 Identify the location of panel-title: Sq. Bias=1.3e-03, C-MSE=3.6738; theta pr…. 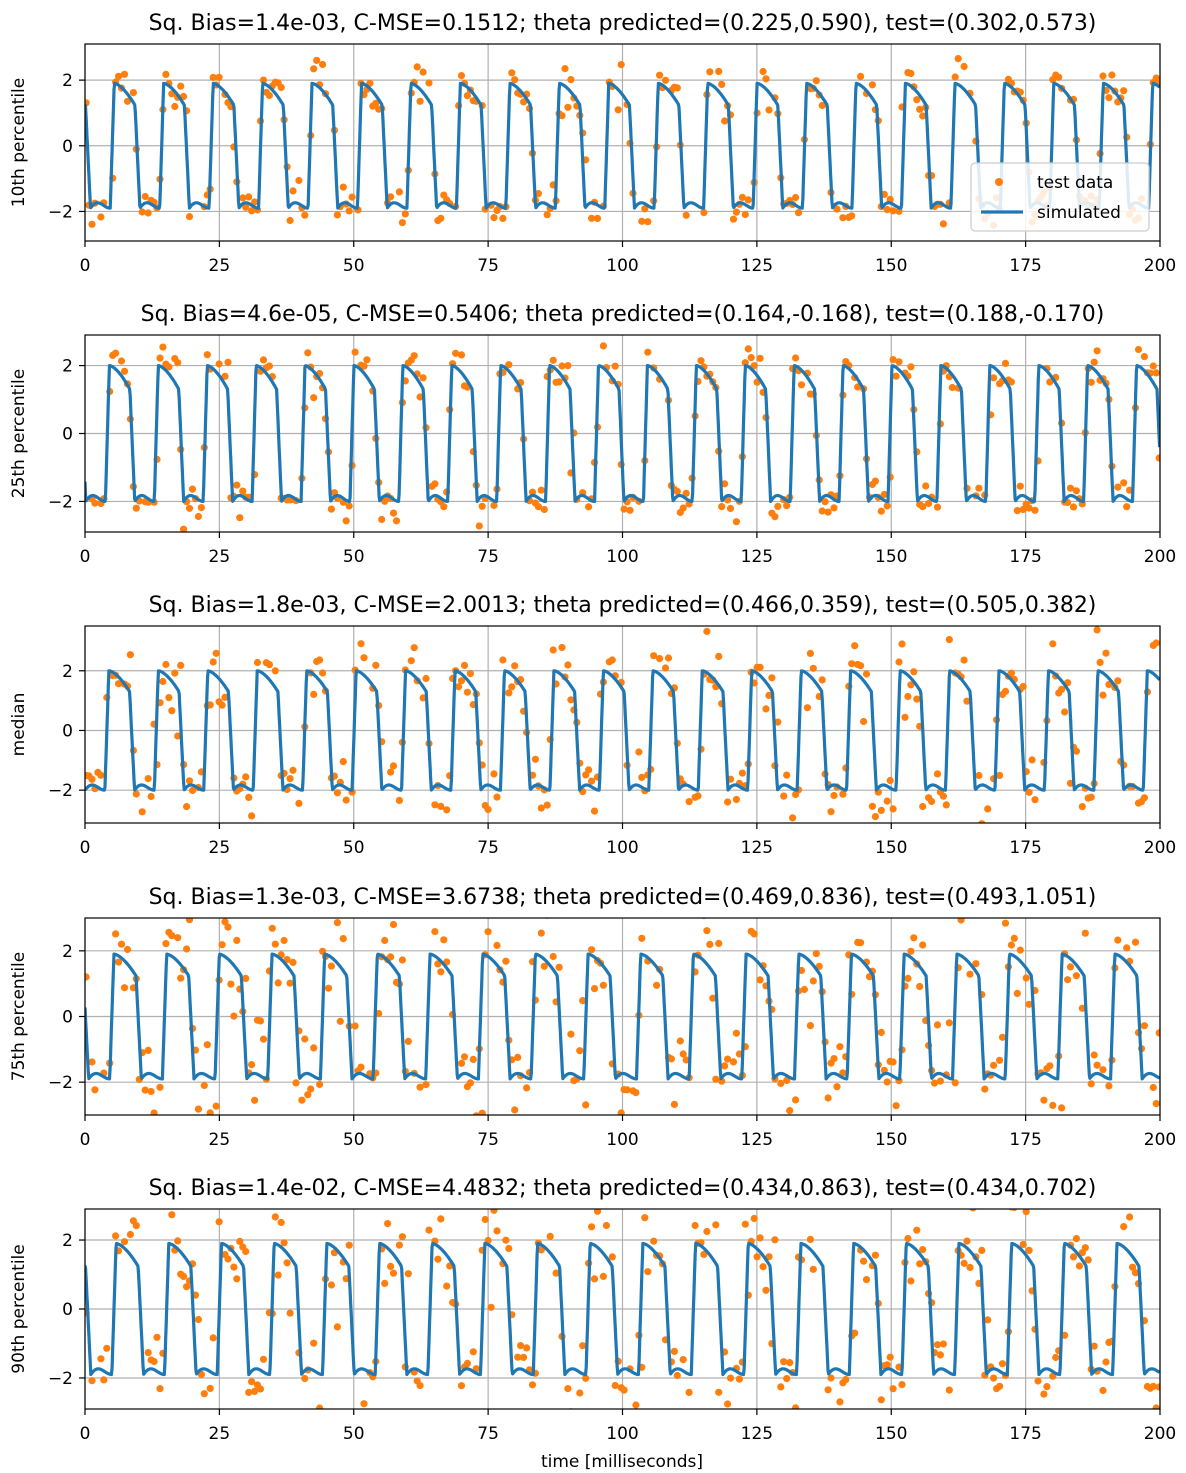
(623, 897).